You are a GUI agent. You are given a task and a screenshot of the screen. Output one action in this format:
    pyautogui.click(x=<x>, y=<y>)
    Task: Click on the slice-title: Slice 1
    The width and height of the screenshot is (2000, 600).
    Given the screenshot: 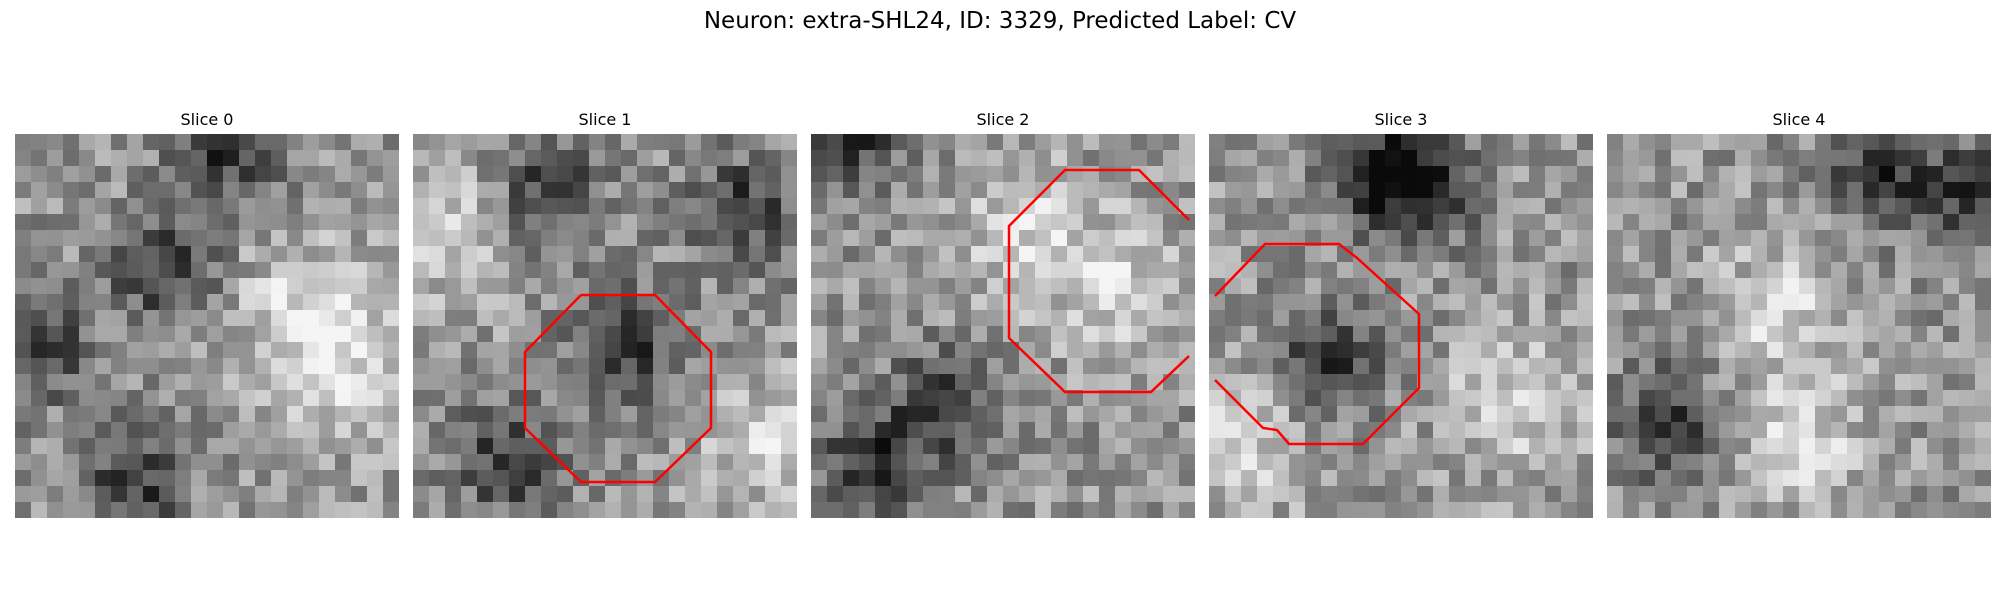 What is the action you would take?
    pyautogui.click(x=605, y=119)
    